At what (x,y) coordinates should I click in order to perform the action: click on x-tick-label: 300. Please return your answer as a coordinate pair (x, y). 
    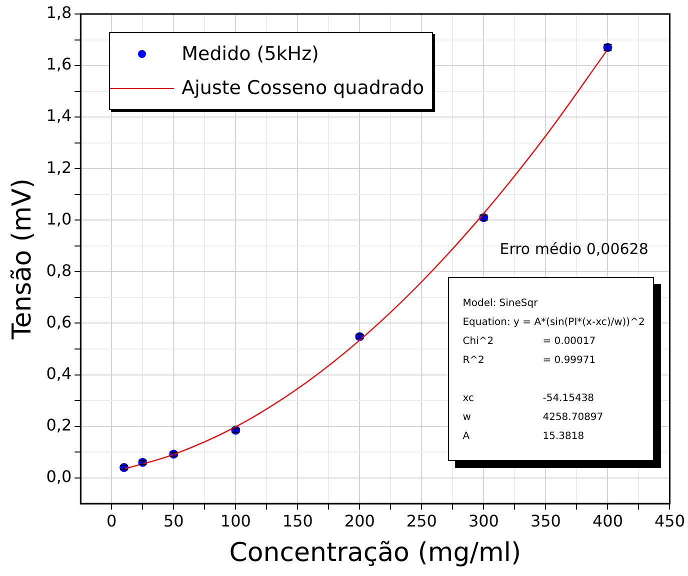
    Looking at the image, I should click on (483, 520).